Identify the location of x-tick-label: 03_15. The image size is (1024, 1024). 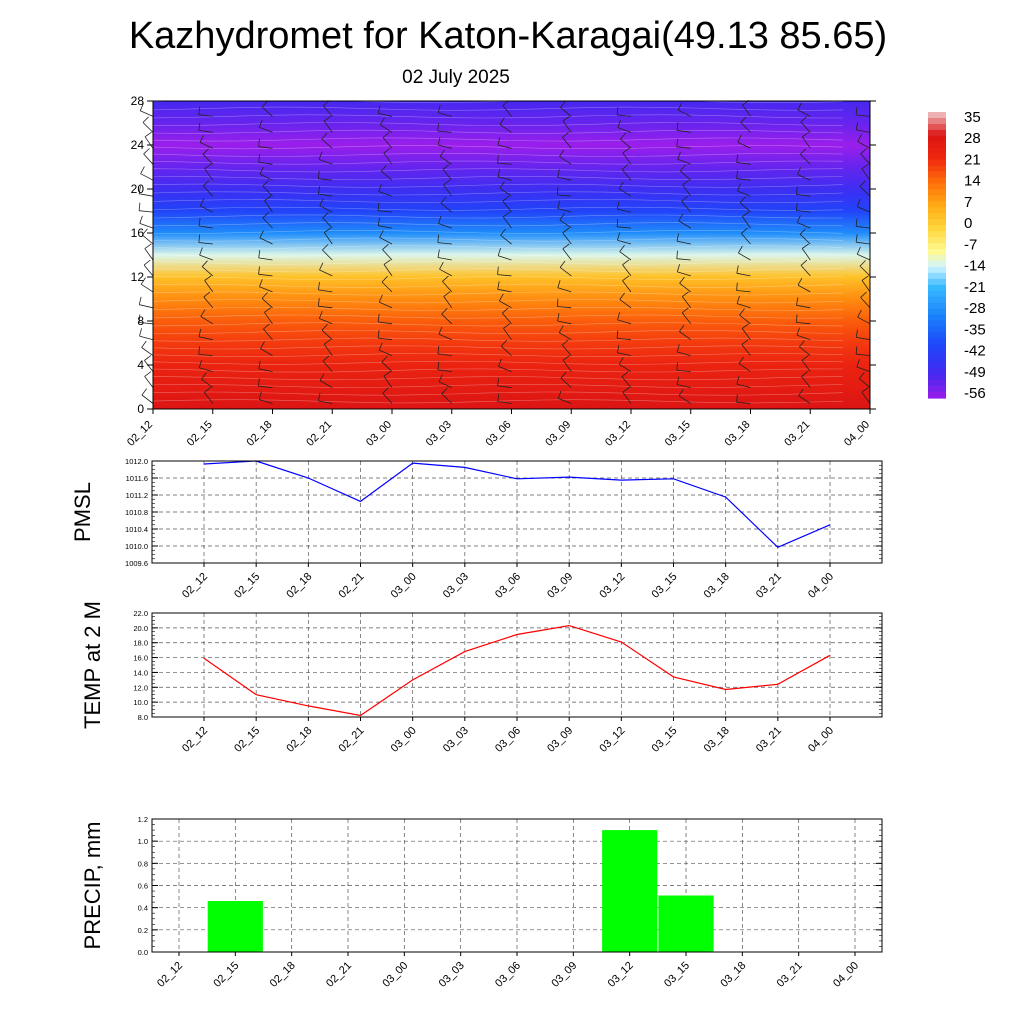
(665, 740).